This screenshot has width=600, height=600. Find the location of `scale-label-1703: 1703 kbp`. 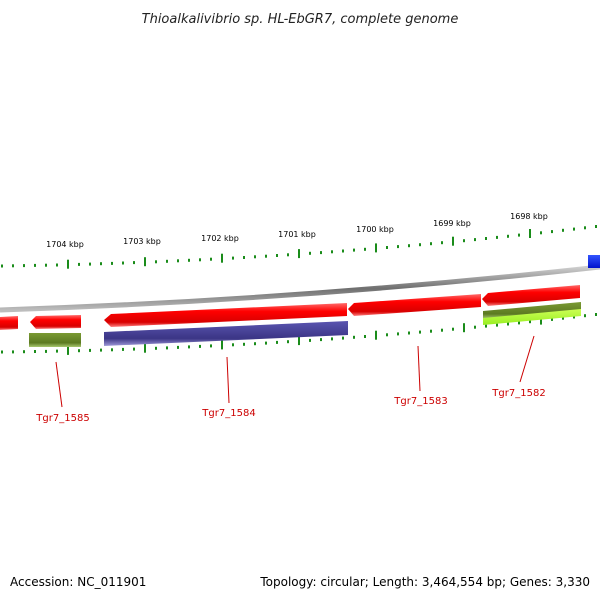

scale-label-1703: 1703 kbp is located at coordinates (142, 241).